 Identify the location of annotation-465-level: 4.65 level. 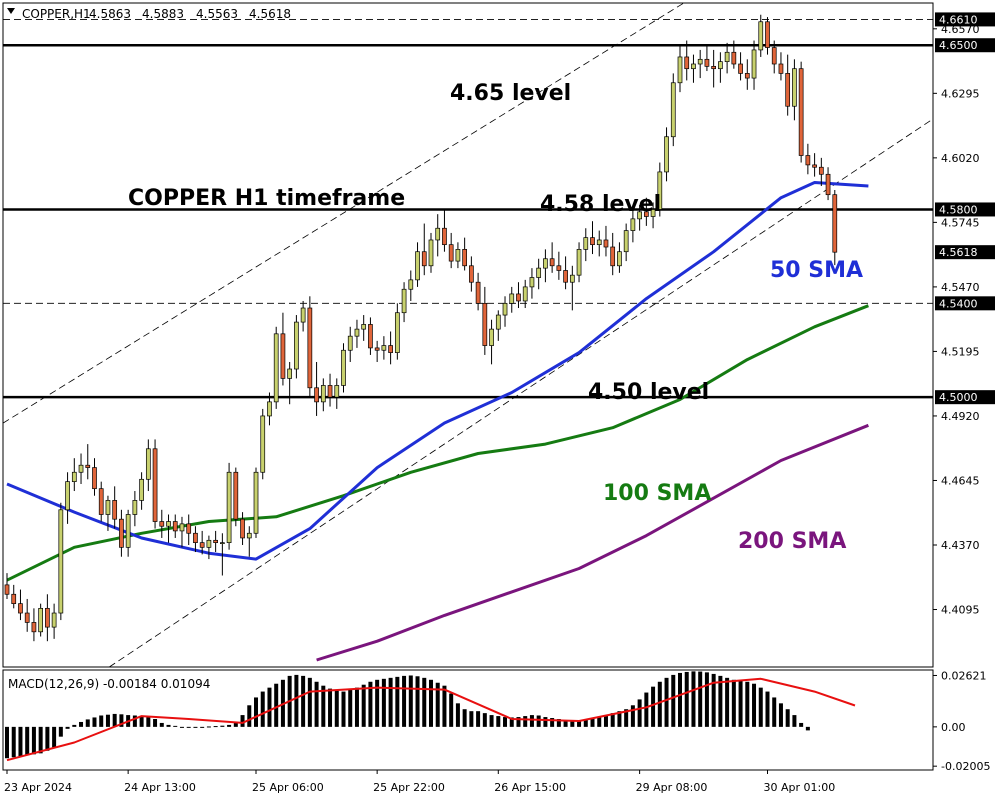
(510, 93).